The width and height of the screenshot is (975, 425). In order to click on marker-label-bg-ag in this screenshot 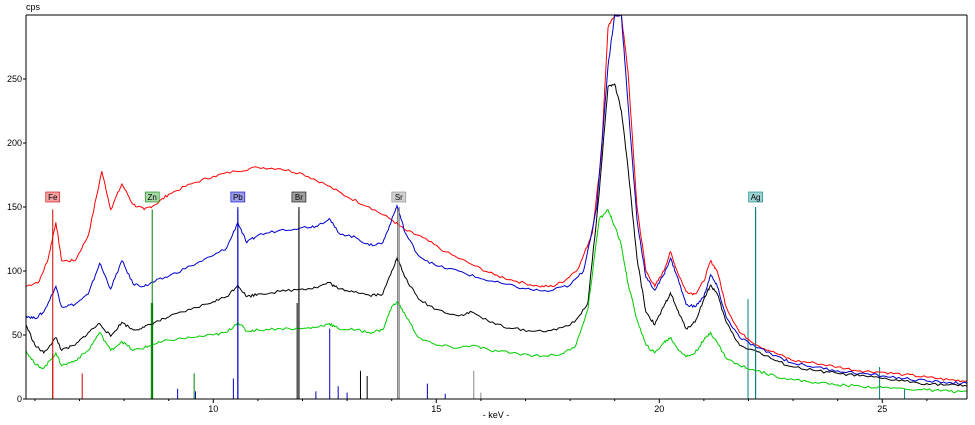, I will do `click(755, 197)`.